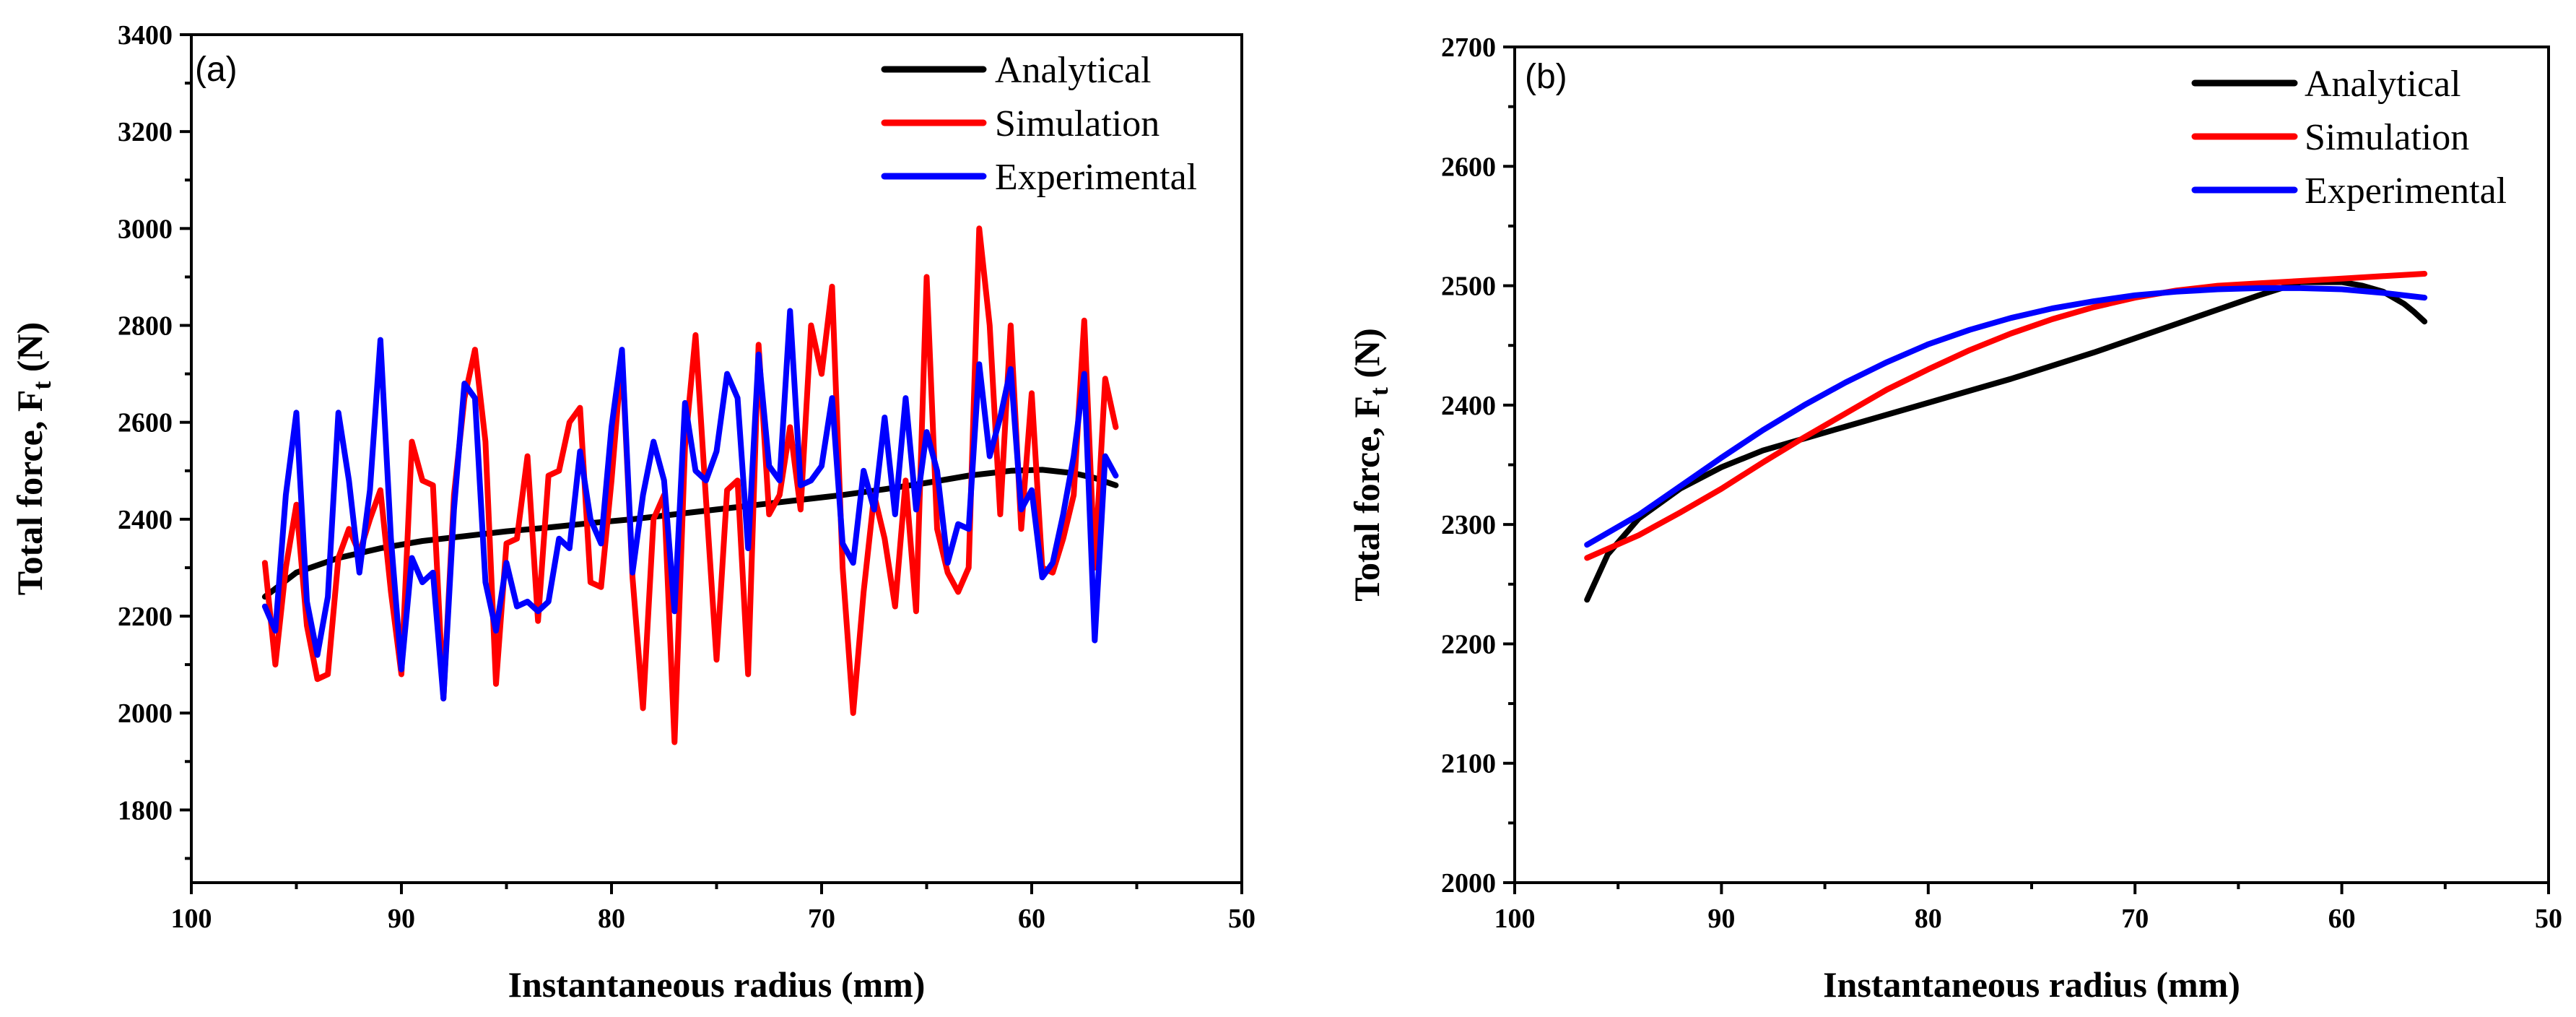 The width and height of the screenshot is (2576, 1017). What do you see at coordinates (145, 132) in the screenshot?
I see `y-tick-label: 3200` at bounding box center [145, 132].